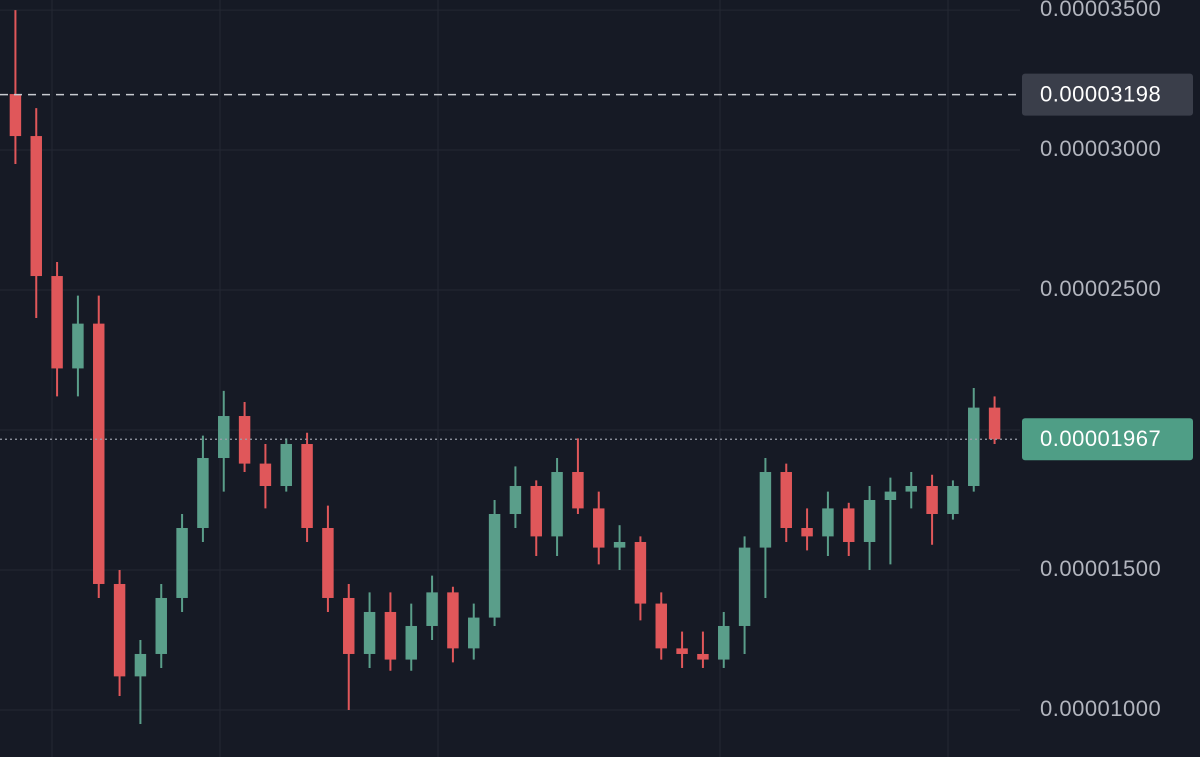  What do you see at coordinates (1100, 288) in the screenshot?
I see `y-tick-label: 0.00002500` at bounding box center [1100, 288].